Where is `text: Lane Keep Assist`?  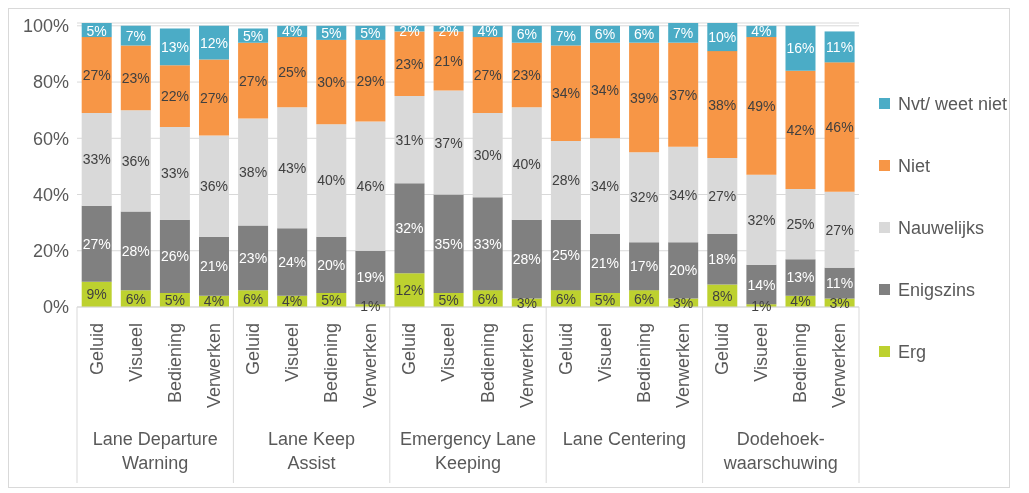 text: Lane Keep Assist is located at coordinates (312, 451).